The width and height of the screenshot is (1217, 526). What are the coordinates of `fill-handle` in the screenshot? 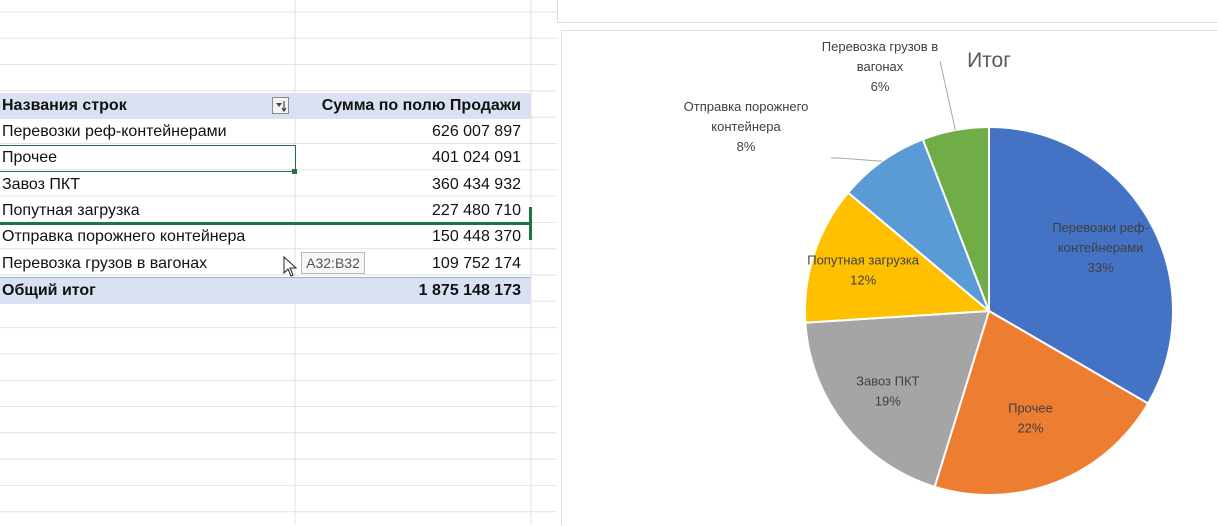 It's located at (294, 171).